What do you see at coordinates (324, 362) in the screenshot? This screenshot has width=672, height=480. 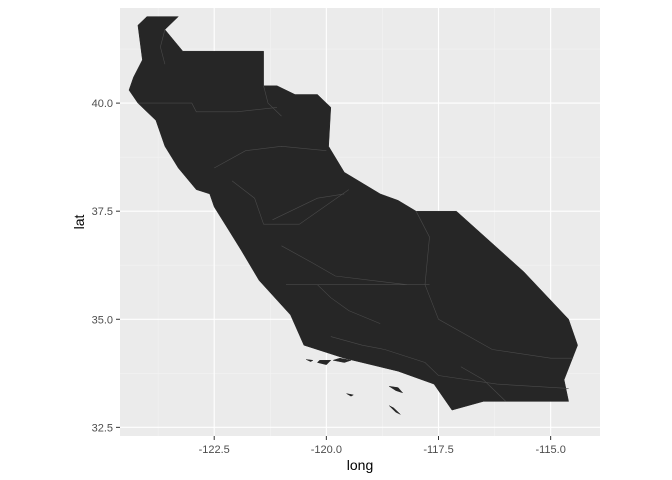 I see `island-santa-rosa` at bounding box center [324, 362].